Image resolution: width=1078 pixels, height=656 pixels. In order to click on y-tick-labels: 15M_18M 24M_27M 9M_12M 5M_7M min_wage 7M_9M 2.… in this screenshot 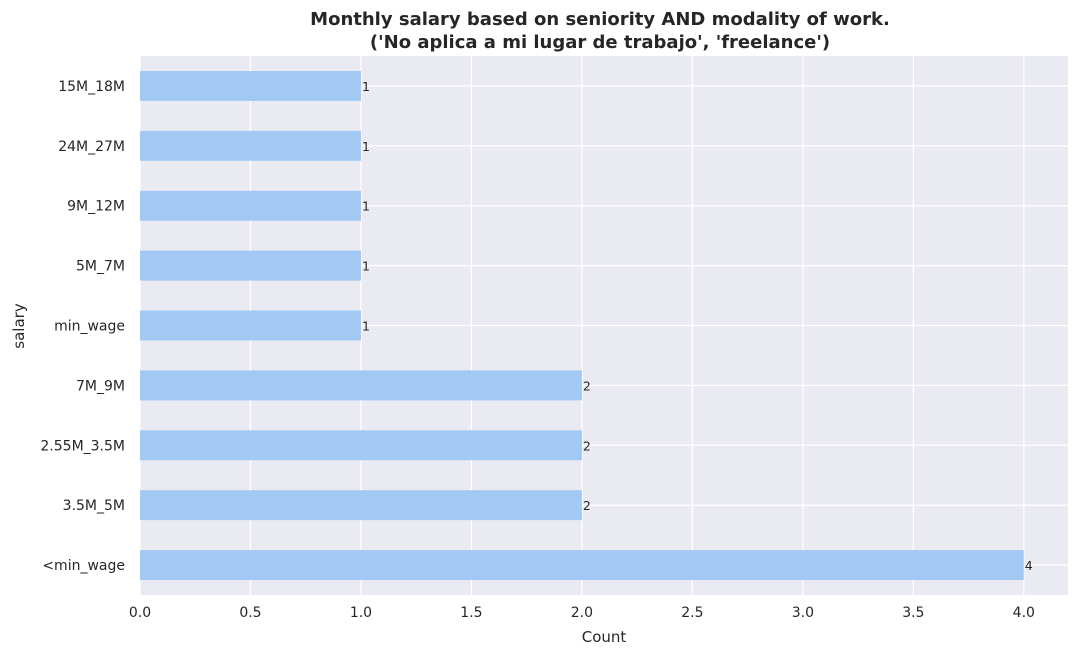, I will do `click(82, 326)`.